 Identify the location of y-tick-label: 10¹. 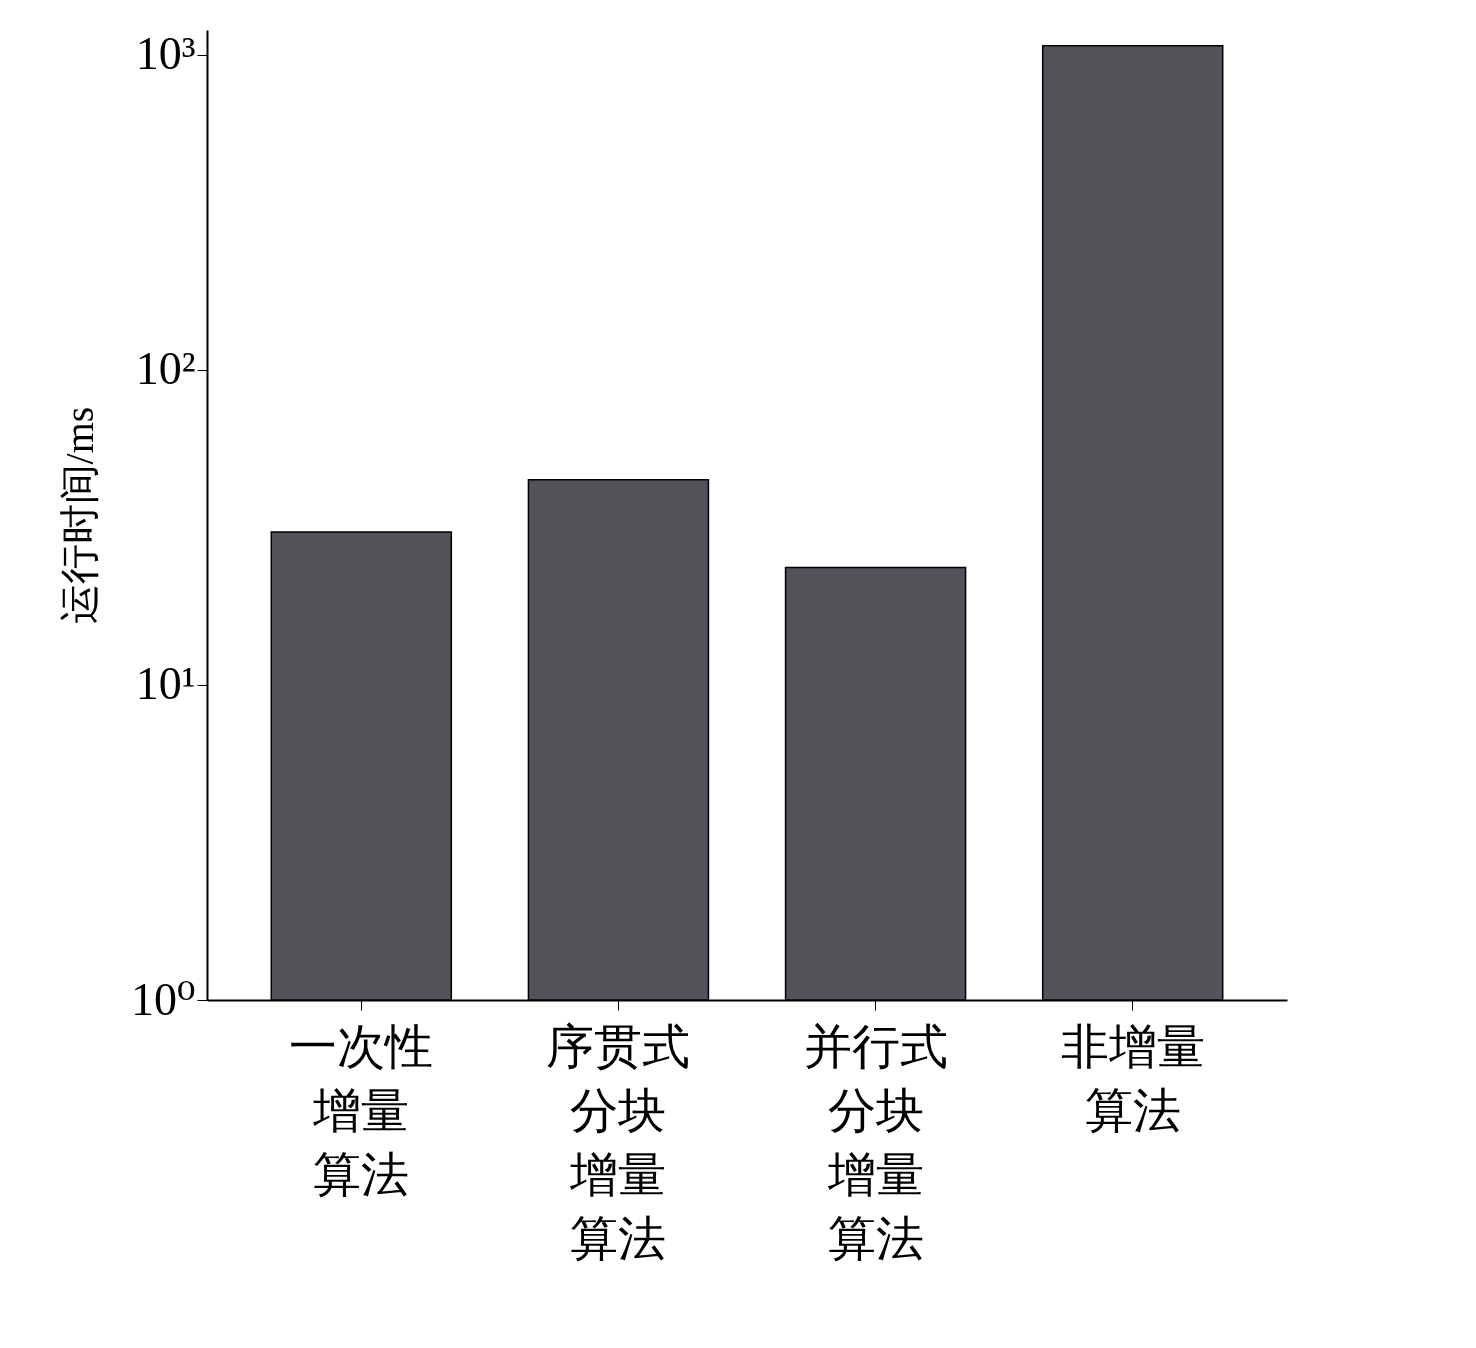
(165, 684).